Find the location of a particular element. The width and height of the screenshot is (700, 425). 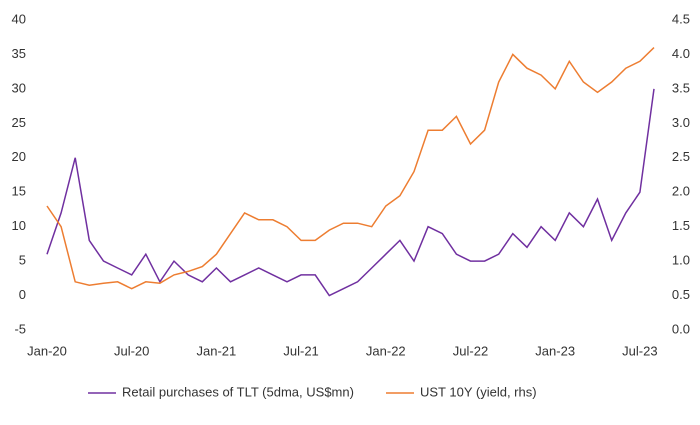

x-tick-label: Jan-22 is located at coordinates (386, 350).